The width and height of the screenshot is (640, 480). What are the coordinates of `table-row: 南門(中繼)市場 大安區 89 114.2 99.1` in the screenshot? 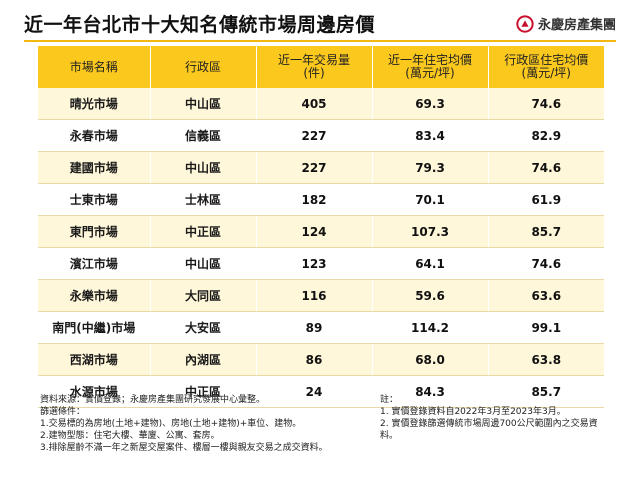 It's located at (321, 327).